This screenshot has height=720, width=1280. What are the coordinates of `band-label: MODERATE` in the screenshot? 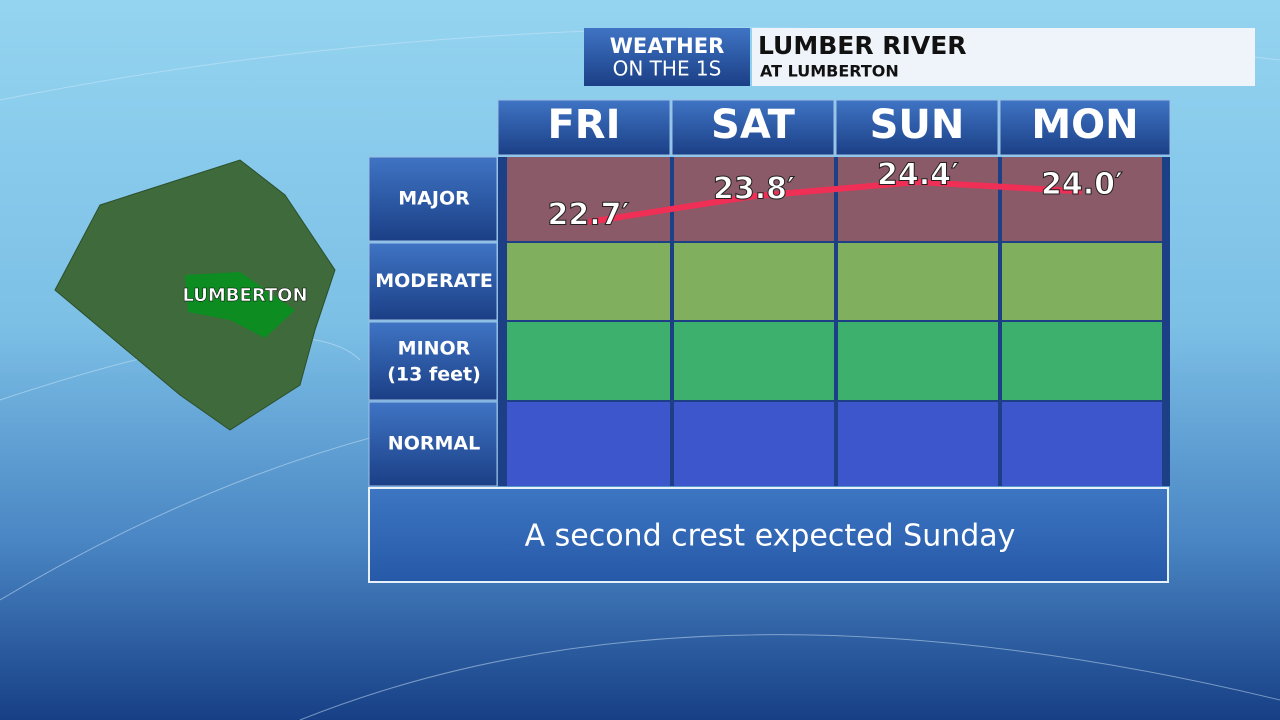 It's located at (434, 281).